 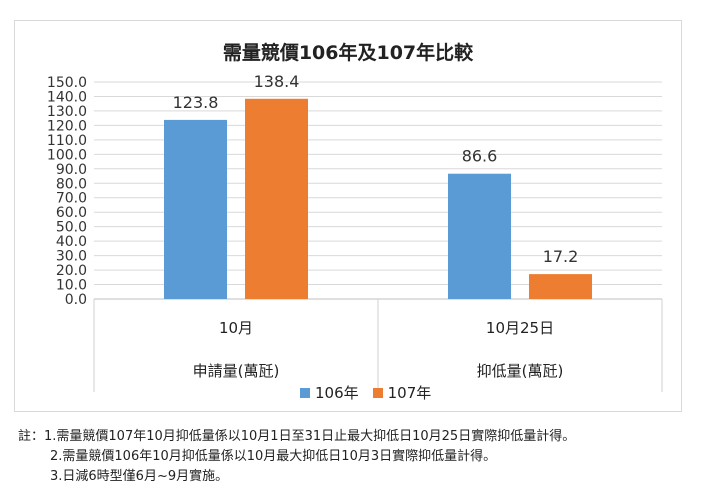 I want to click on y-tick-label: 100.0, so click(x=67, y=155).